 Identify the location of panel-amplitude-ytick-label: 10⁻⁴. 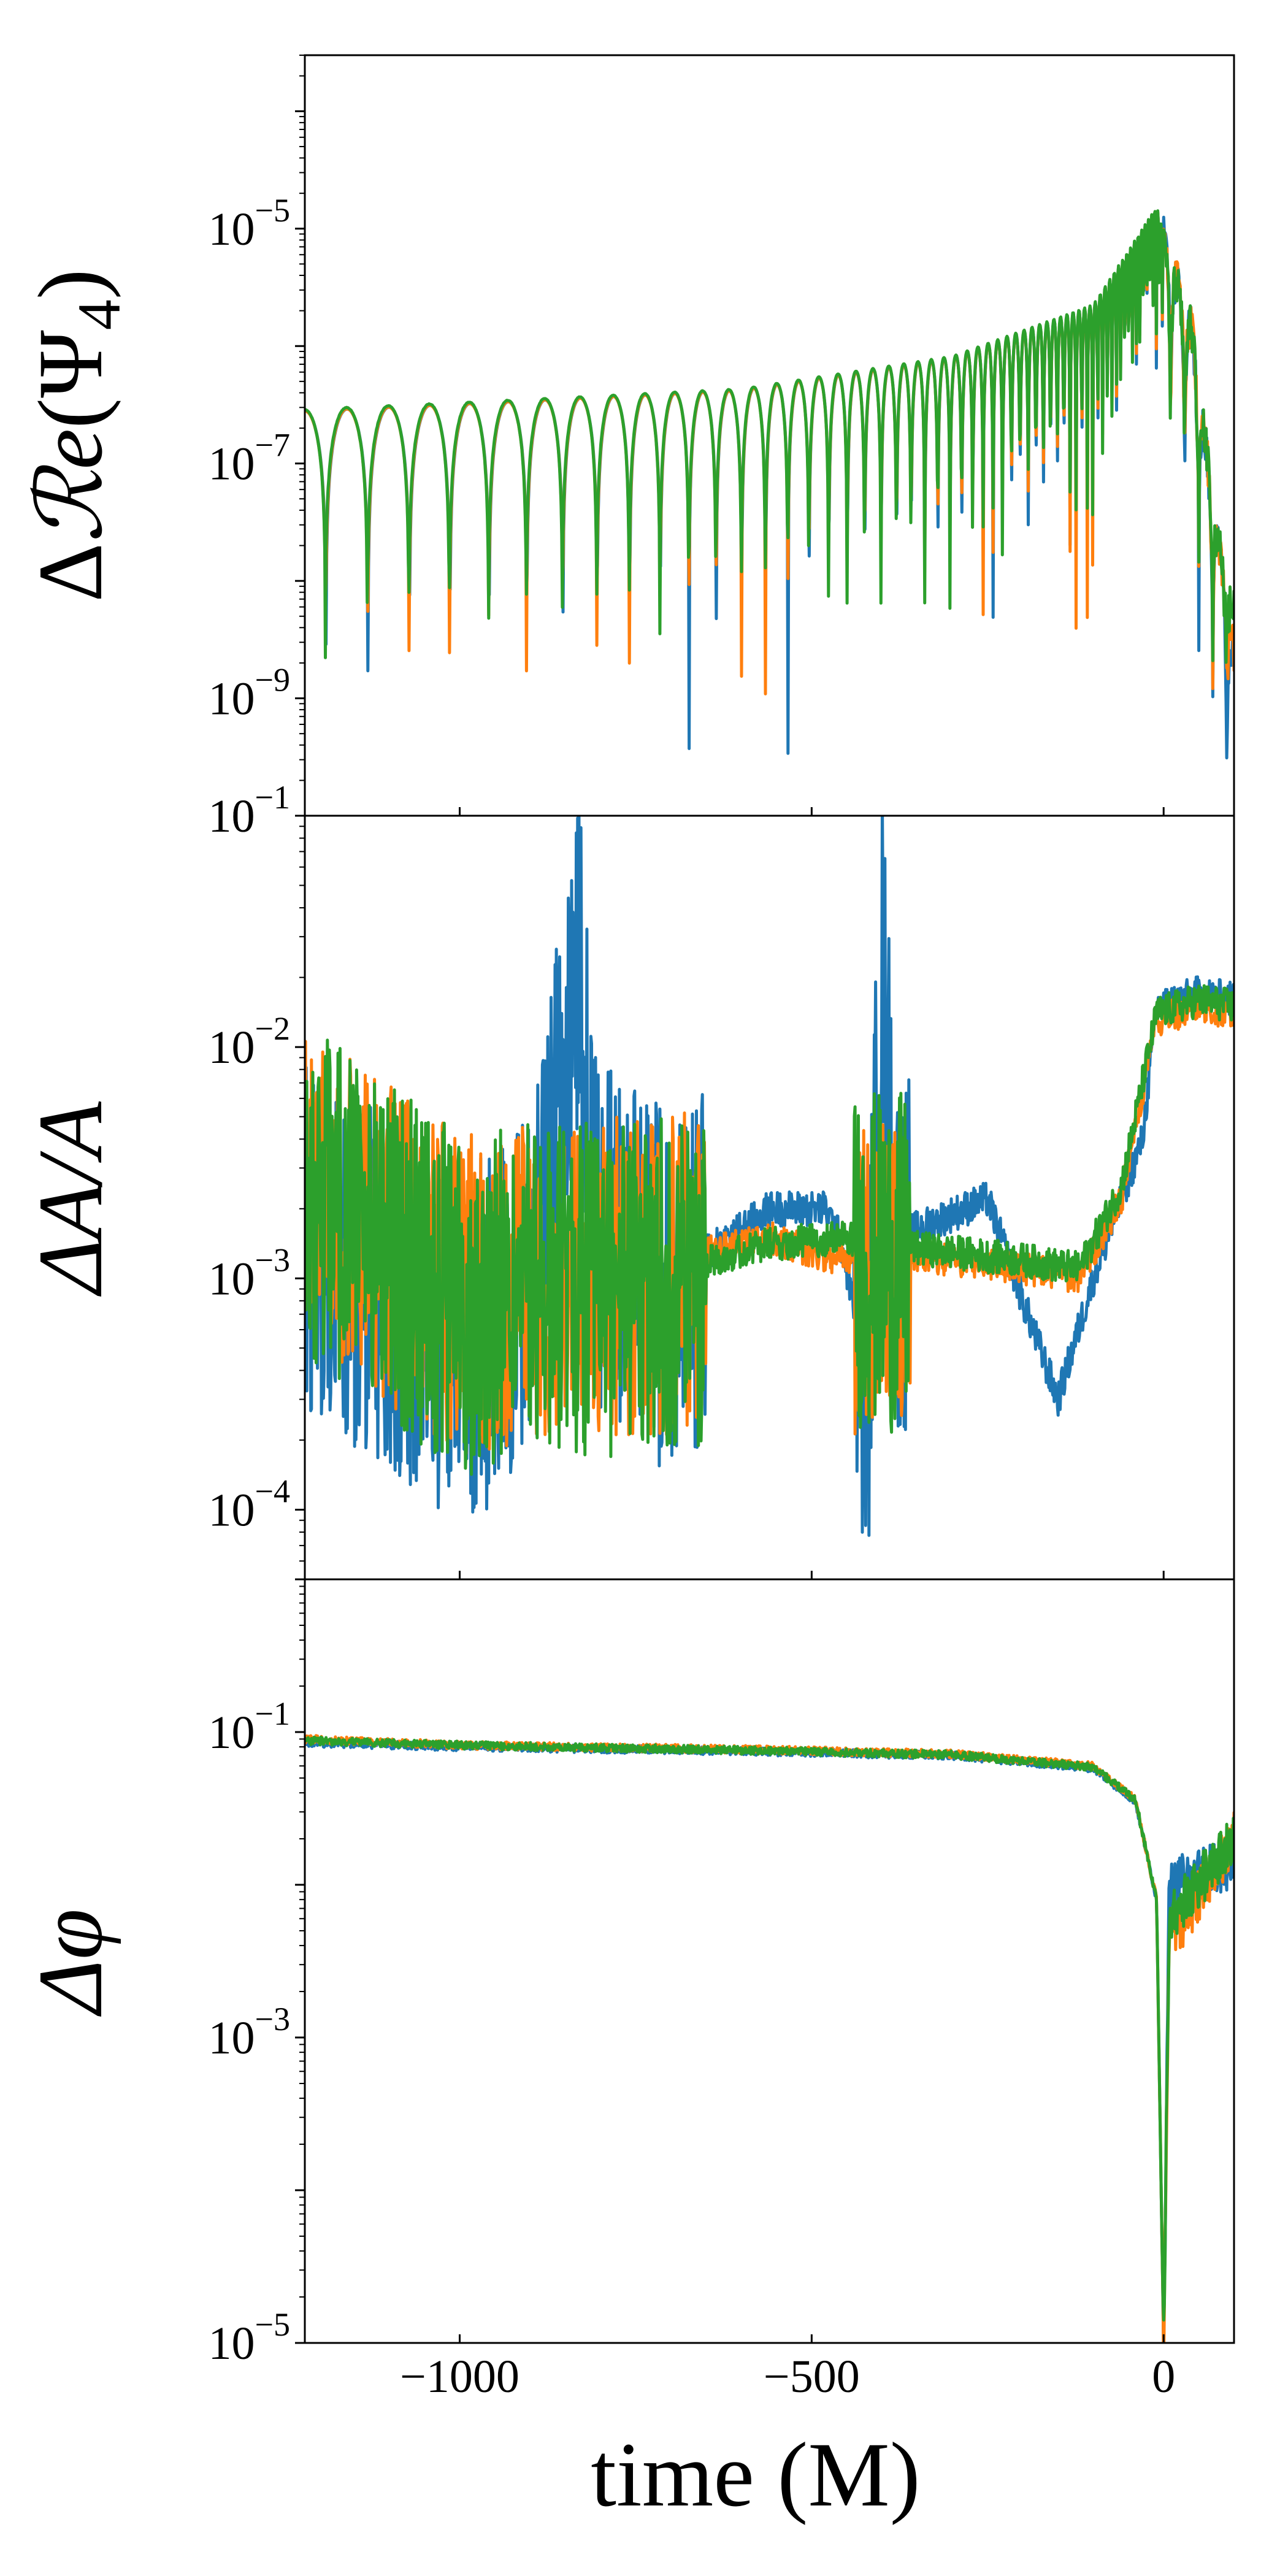
(249, 1504).